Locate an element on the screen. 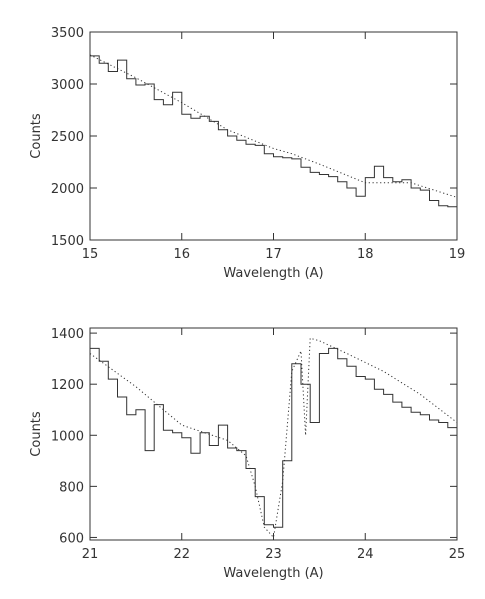 Image resolution: width=485 pixels, height=599 pixels. x-tick-label: 17 is located at coordinates (273, 254).